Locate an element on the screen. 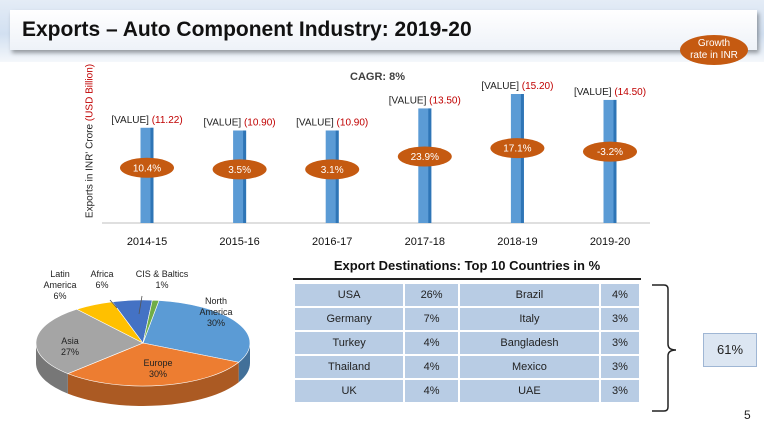 This screenshot has height=435, width=764. pie-slice-asia is located at coordinates (89, 341).